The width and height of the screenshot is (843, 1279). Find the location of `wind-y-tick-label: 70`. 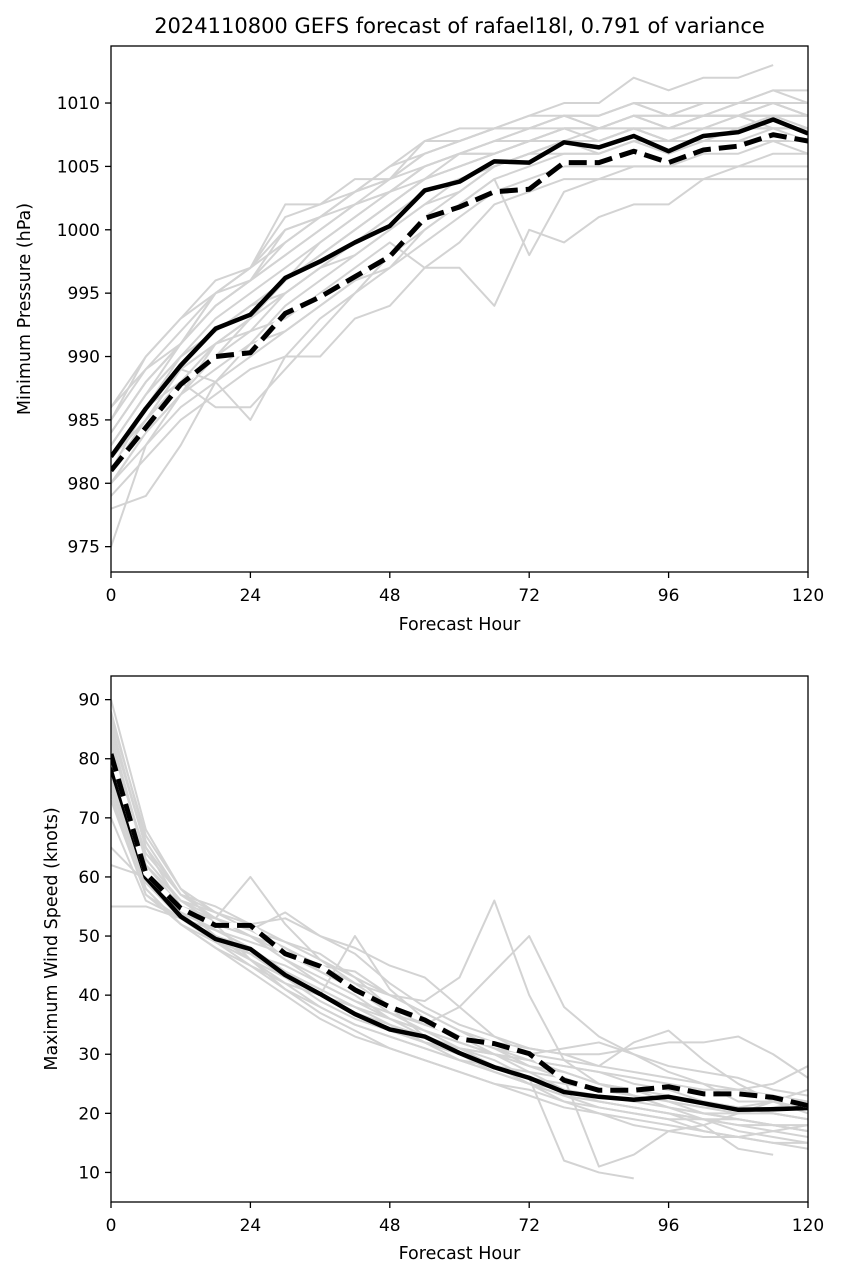

wind-y-tick-label: 70 is located at coordinates (89, 819).